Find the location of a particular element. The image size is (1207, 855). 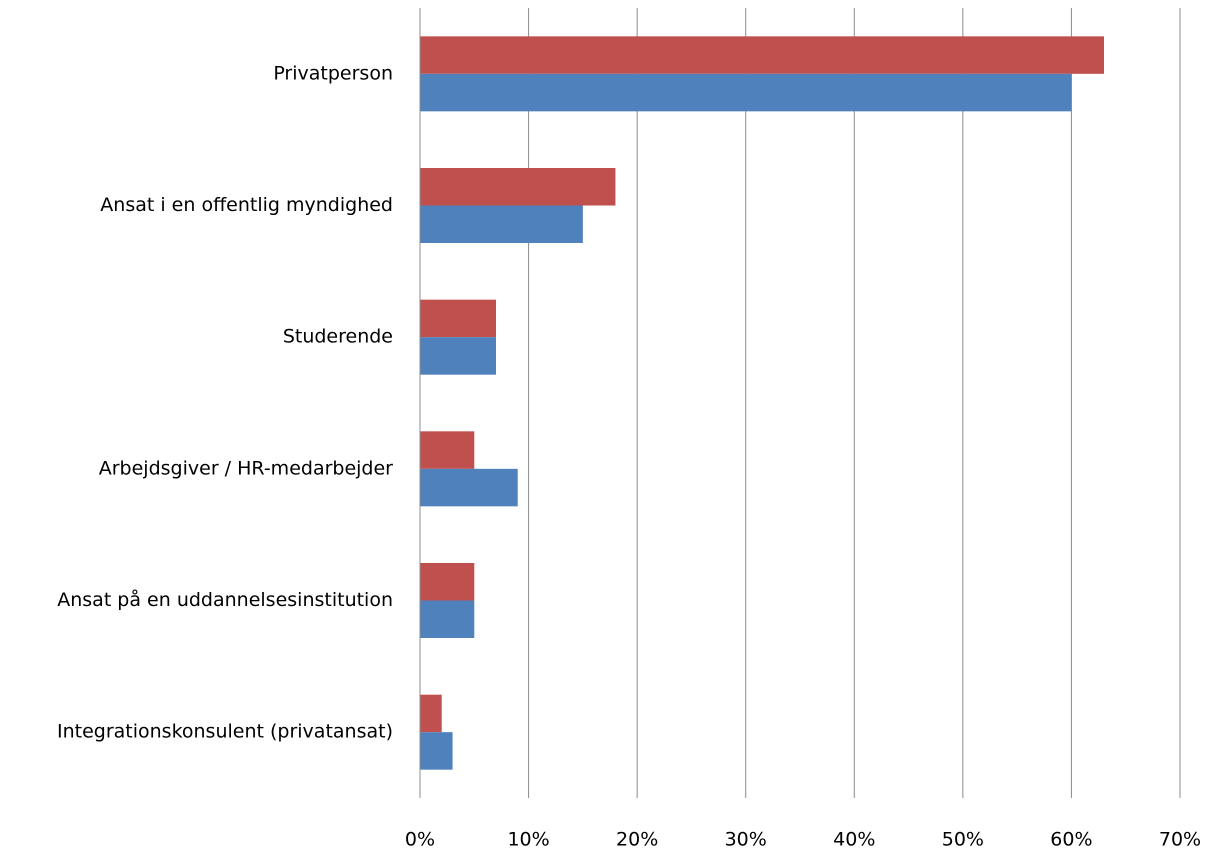

y-tick-label: Integrationskonsulent (privatansat) is located at coordinates (225, 732).